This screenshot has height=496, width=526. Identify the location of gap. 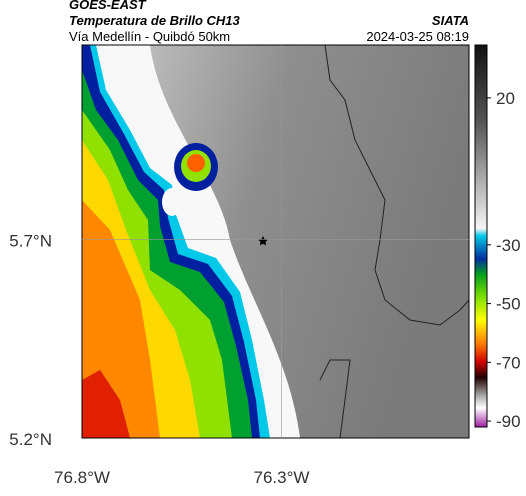
(172, 202).